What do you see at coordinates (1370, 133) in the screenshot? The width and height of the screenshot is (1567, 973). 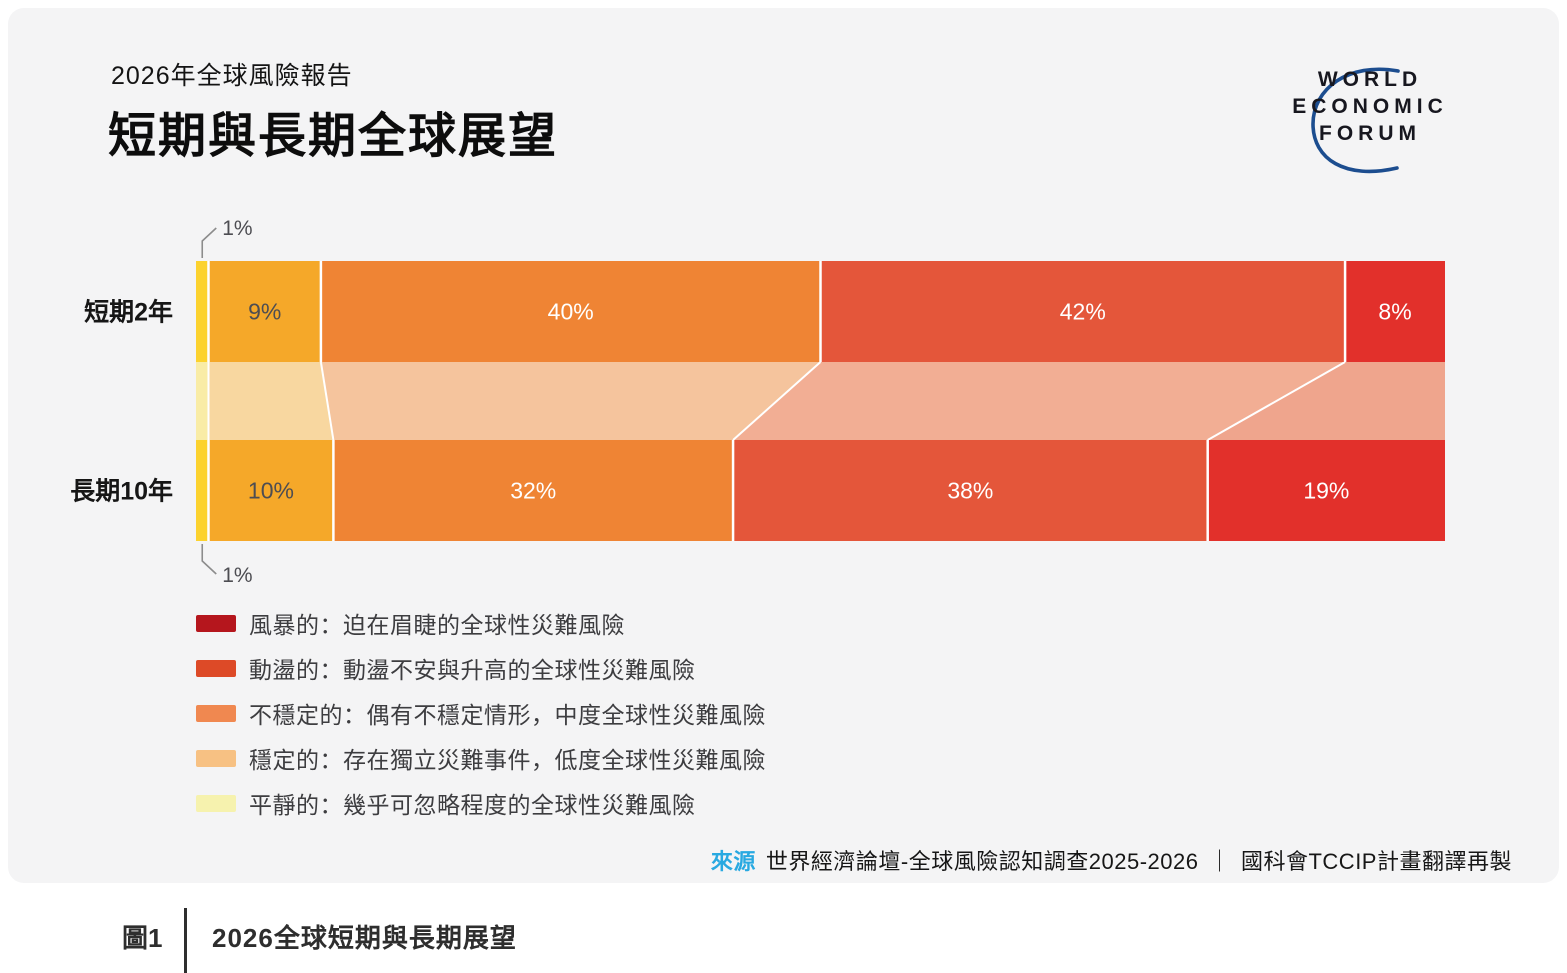 I see `wef-logo-word: FORUM` at bounding box center [1370, 133].